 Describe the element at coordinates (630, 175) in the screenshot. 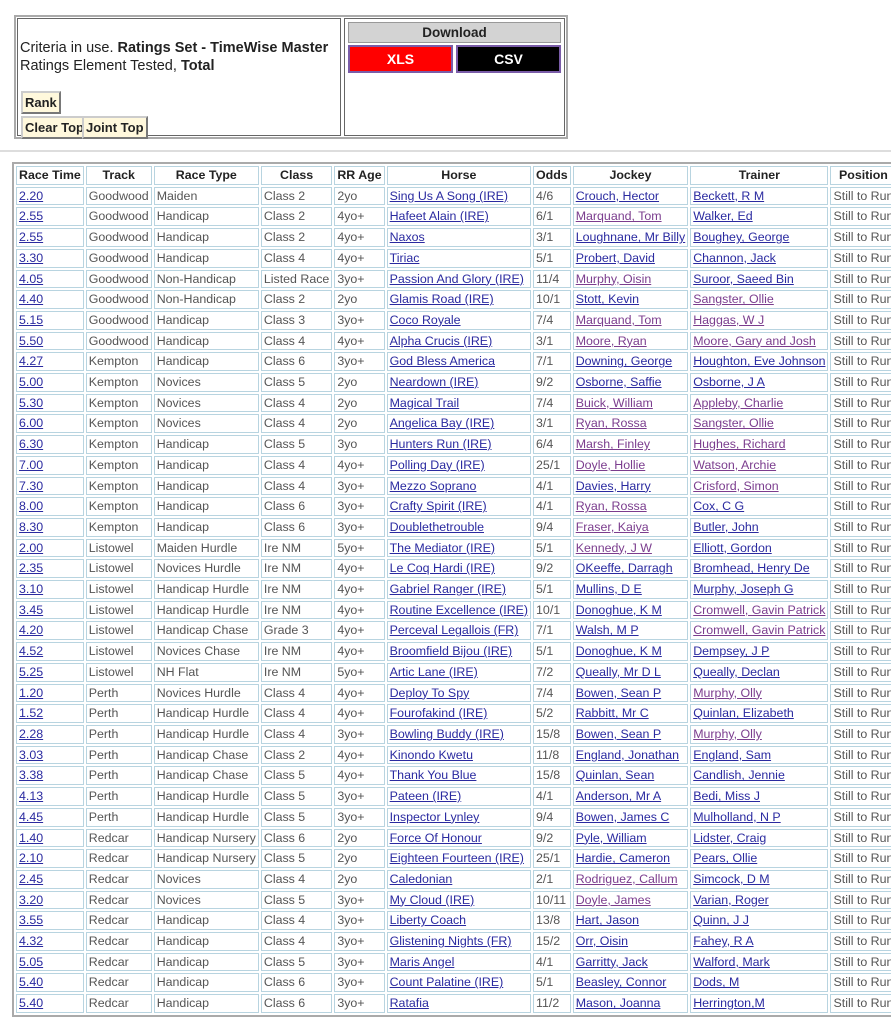

I see `column-header: Jockey` at that location.